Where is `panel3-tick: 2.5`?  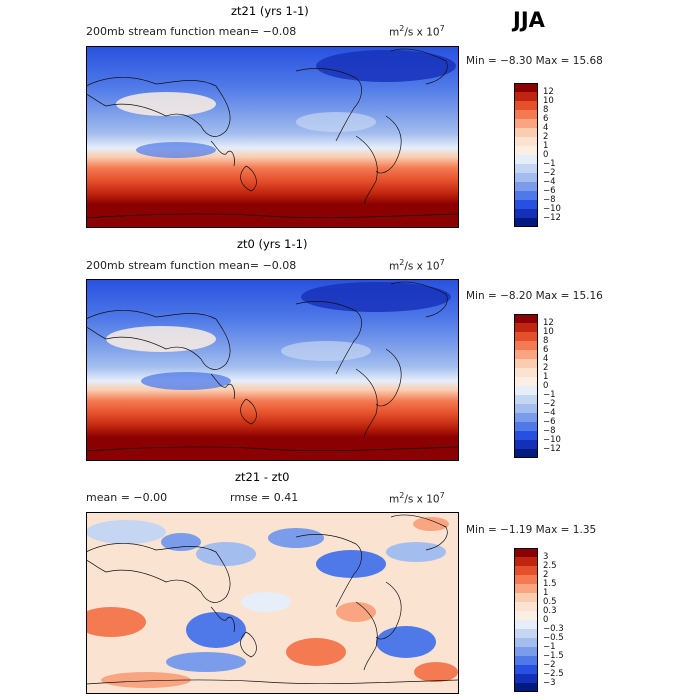
panel3-tick: 2.5 is located at coordinates (550, 566).